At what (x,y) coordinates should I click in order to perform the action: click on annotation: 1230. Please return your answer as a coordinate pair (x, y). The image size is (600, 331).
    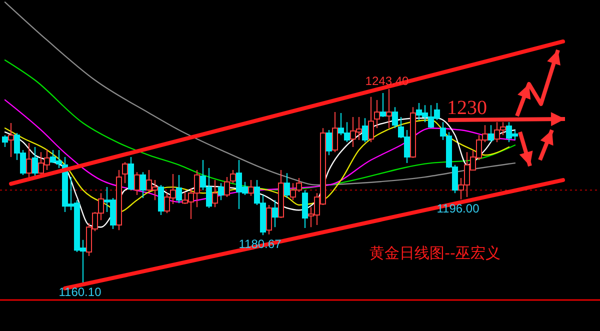
    Looking at the image, I should click on (467, 108).